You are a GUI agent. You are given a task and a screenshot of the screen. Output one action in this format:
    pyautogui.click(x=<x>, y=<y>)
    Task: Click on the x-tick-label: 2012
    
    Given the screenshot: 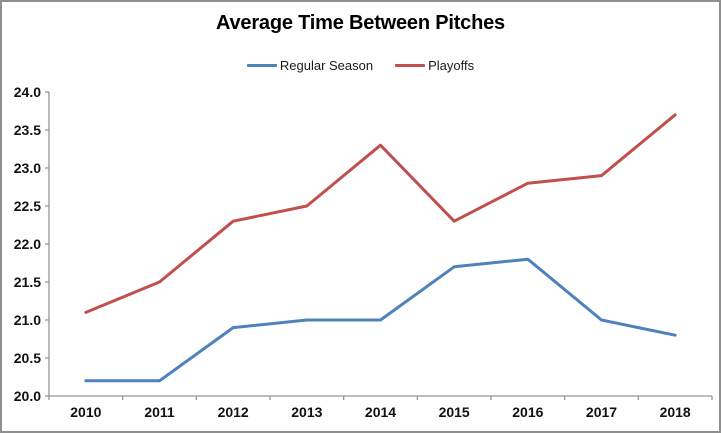 What is the action you would take?
    pyautogui.click(x=233, y=412)
    